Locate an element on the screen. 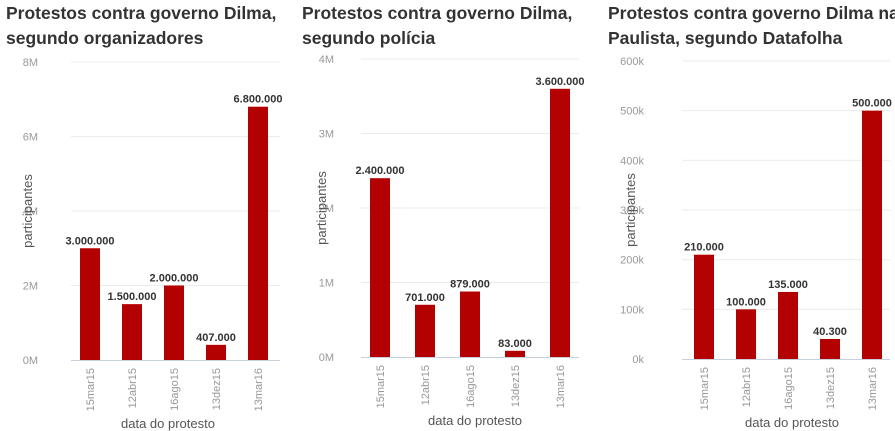 The height and width of the screenshot is (431, 895). data-label: 3.000.000 is located at coordinates (90, 241).